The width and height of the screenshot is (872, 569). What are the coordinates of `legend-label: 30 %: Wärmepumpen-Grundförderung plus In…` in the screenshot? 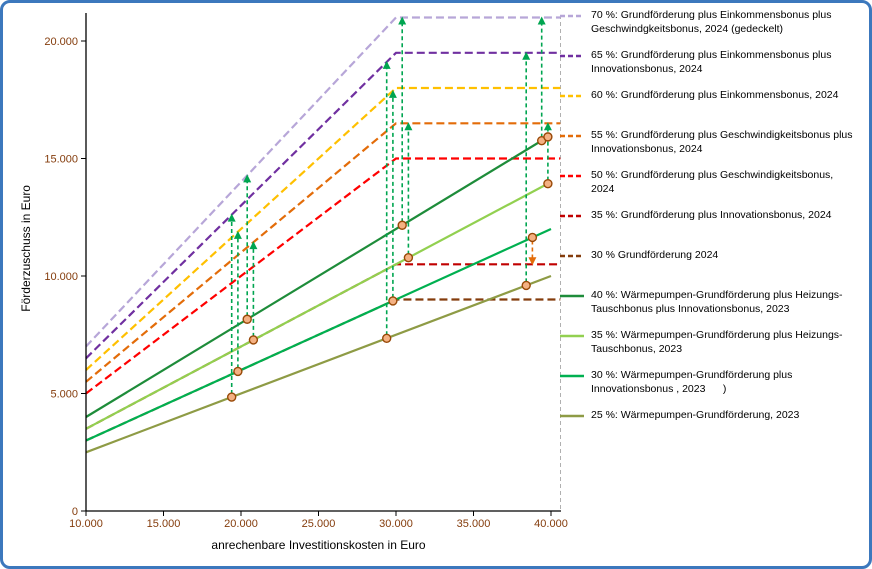 It's located at (692, 382).